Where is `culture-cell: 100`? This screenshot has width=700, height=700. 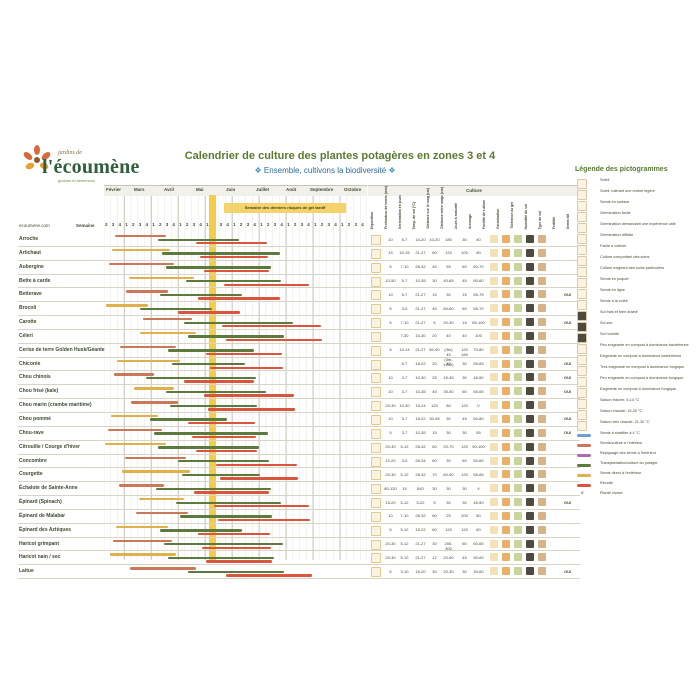
culture-cell: 100 is located at coordinates (478, 336).